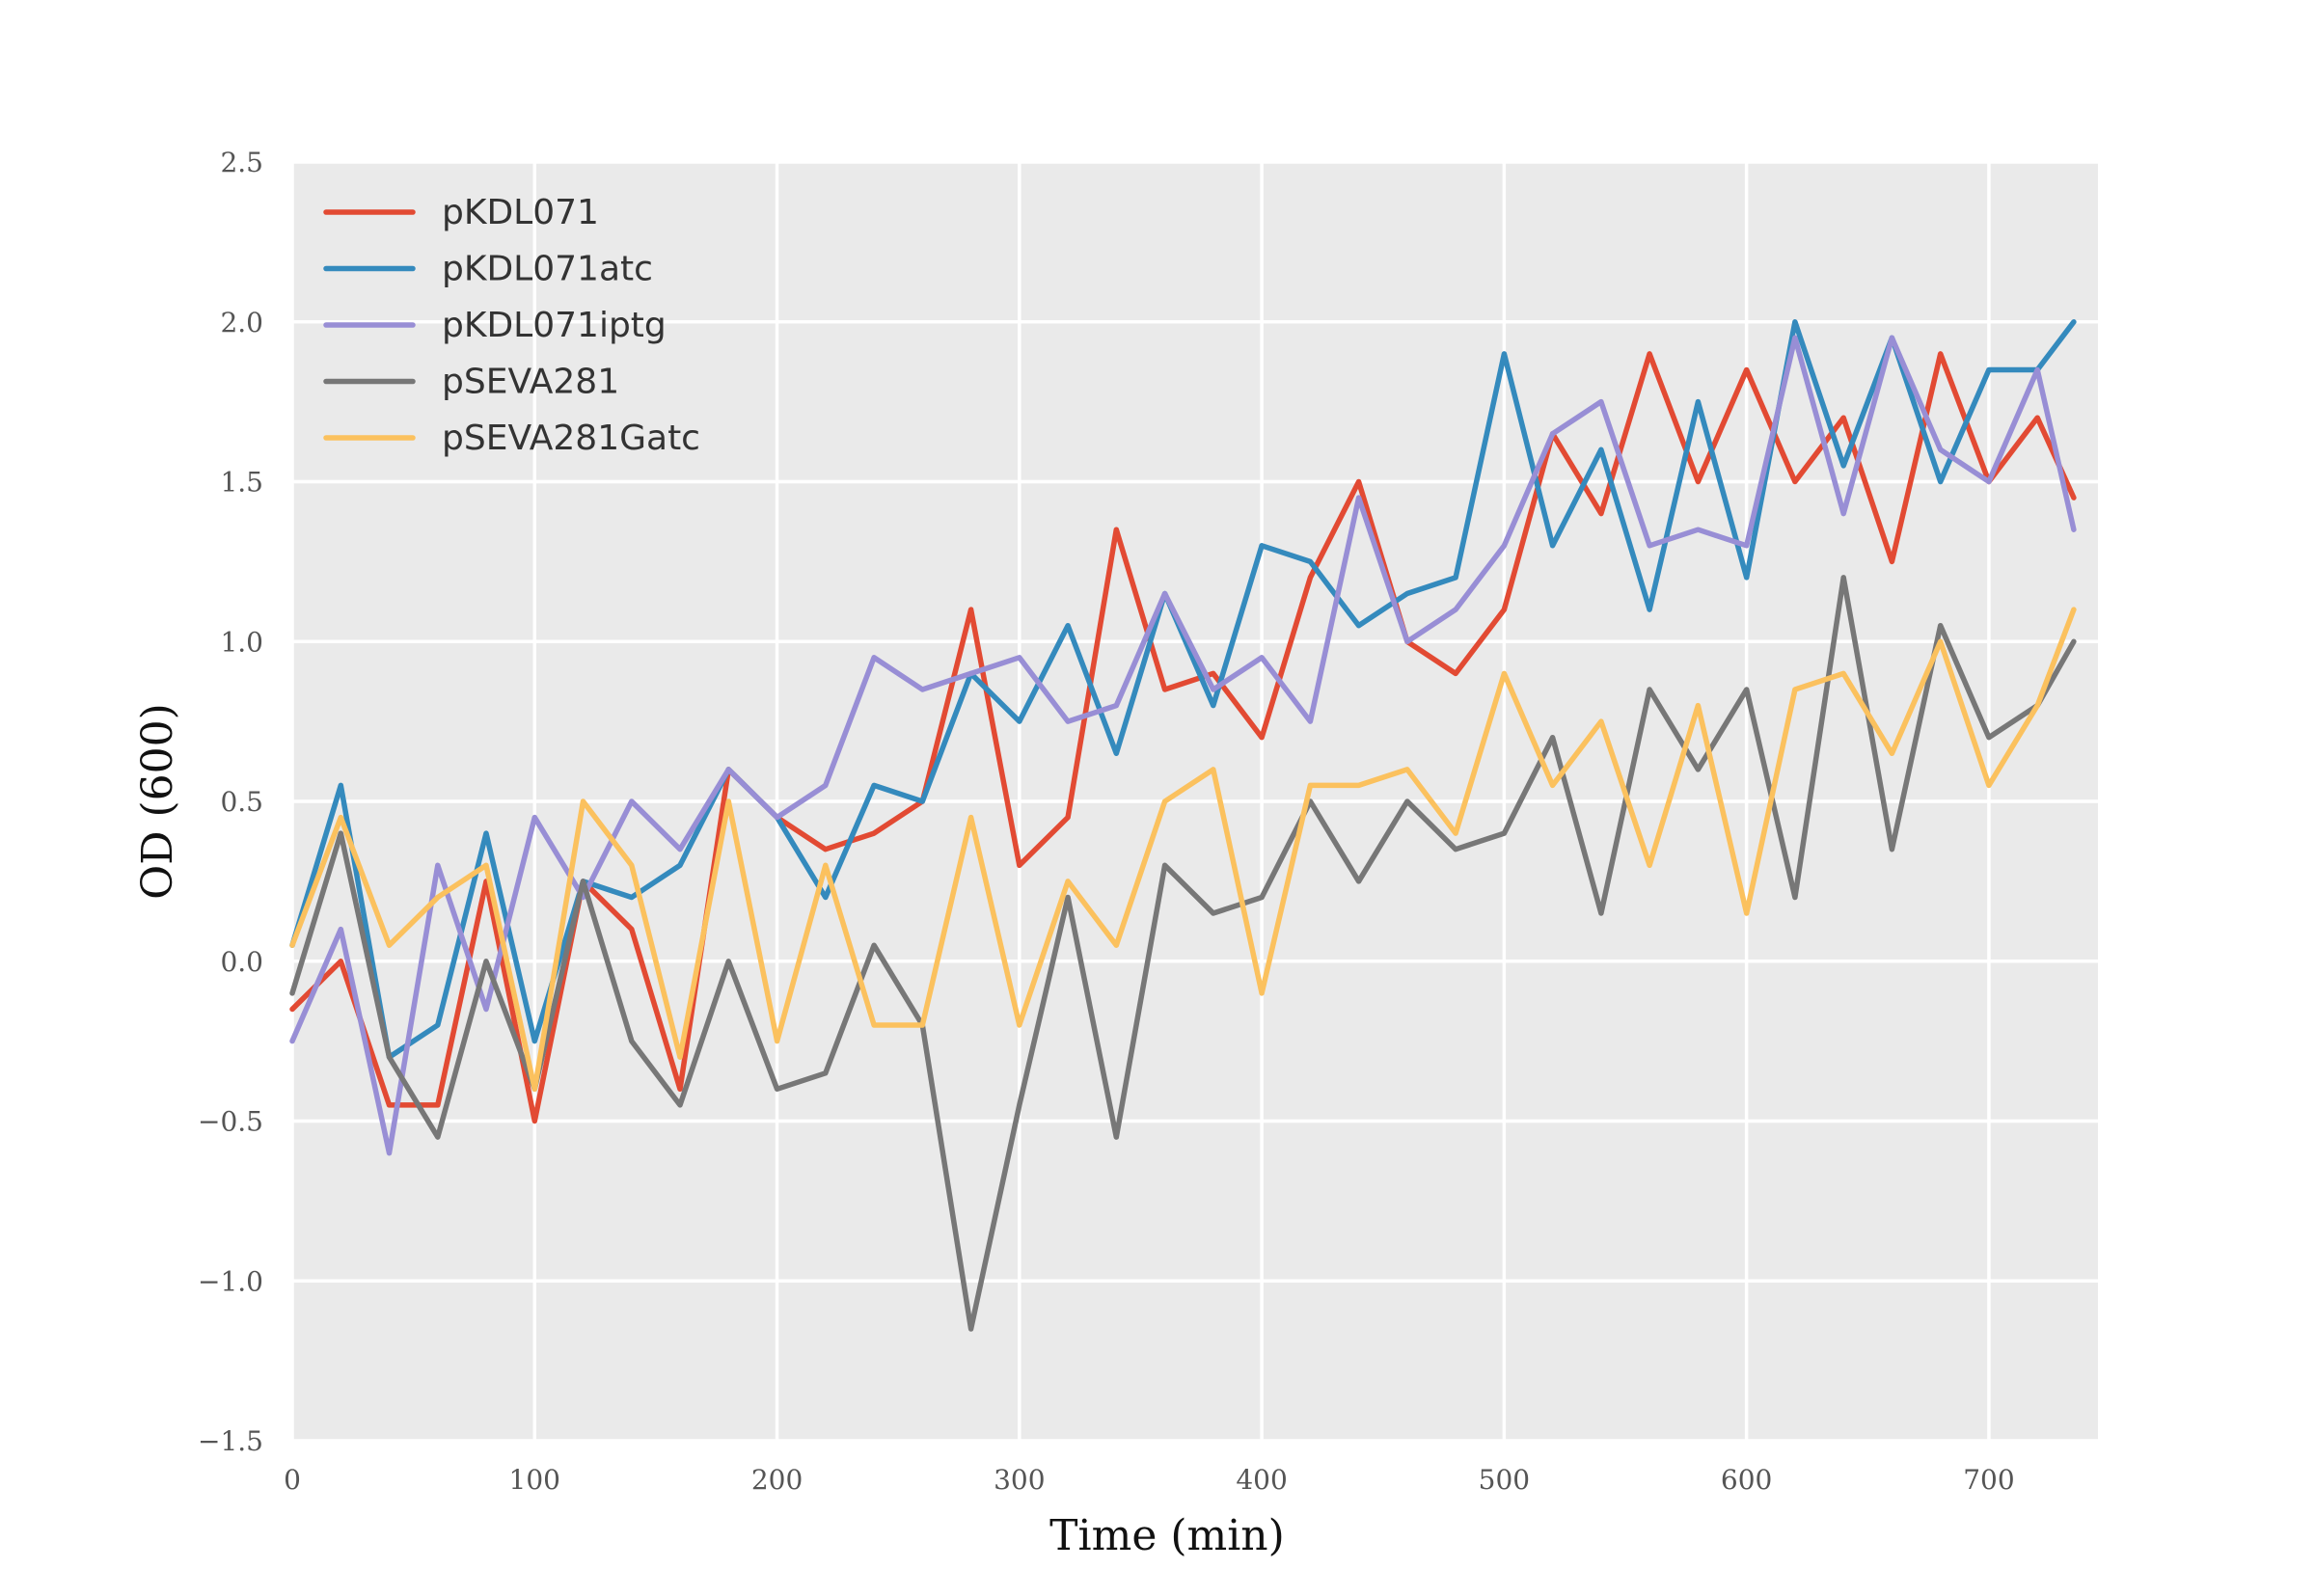 This screenshot has height=1596, width=2315. Describe the element at coordinates (293, 1480) in the screenshot. I see `x-tick-label: 0` at that location.